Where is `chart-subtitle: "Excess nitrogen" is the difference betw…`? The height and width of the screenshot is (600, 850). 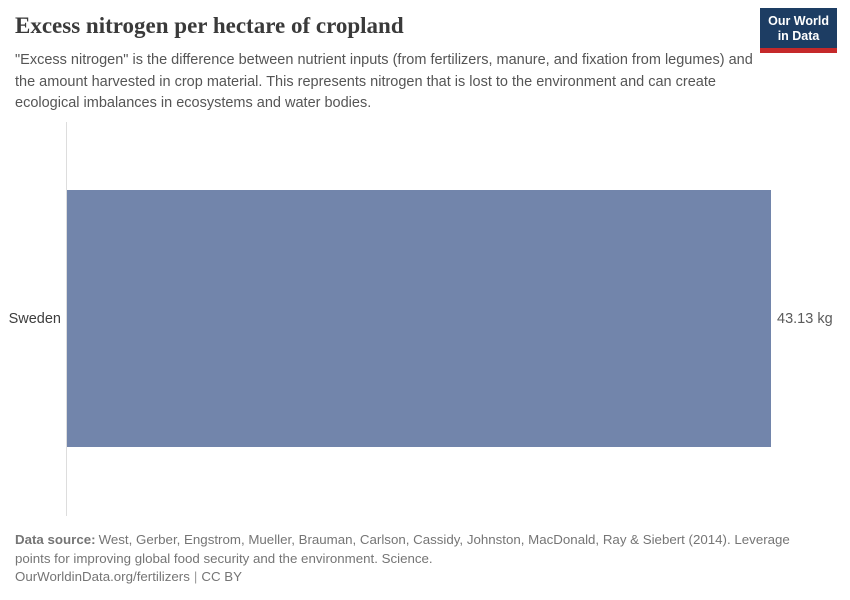 chart-subtitle: "Excess nitrogen" is the difference betw… is located at coordinates (384, 81).